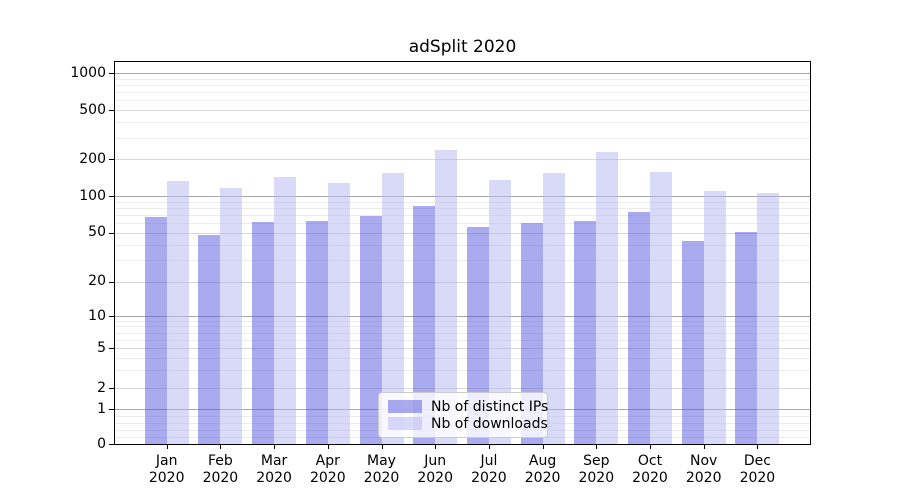 This screenshot has width=900, height=500. What do you see at coordinates (97, 232) in the screenshot?
I see `y-tick-label: 50` at bounding box center [97, 232].